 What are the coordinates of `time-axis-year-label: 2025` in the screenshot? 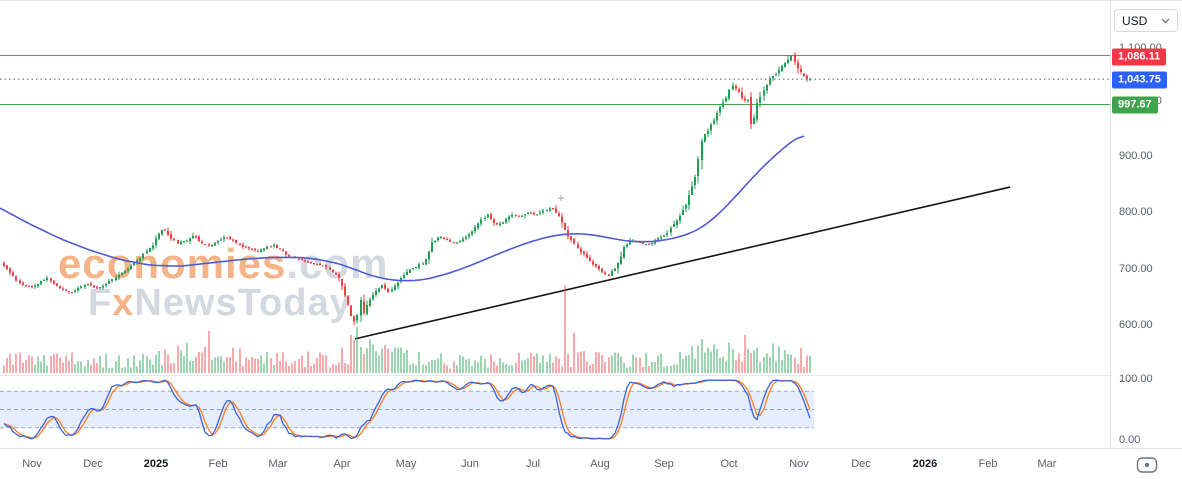 It's located at (156, 464).